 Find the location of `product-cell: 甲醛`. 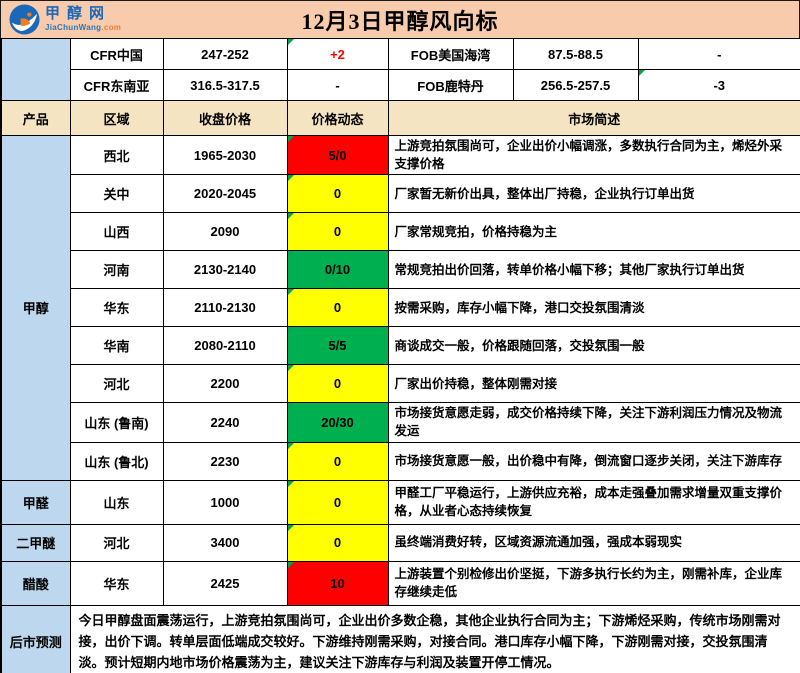

product-cell: 甲醛 is located at coordinates (35, 502).